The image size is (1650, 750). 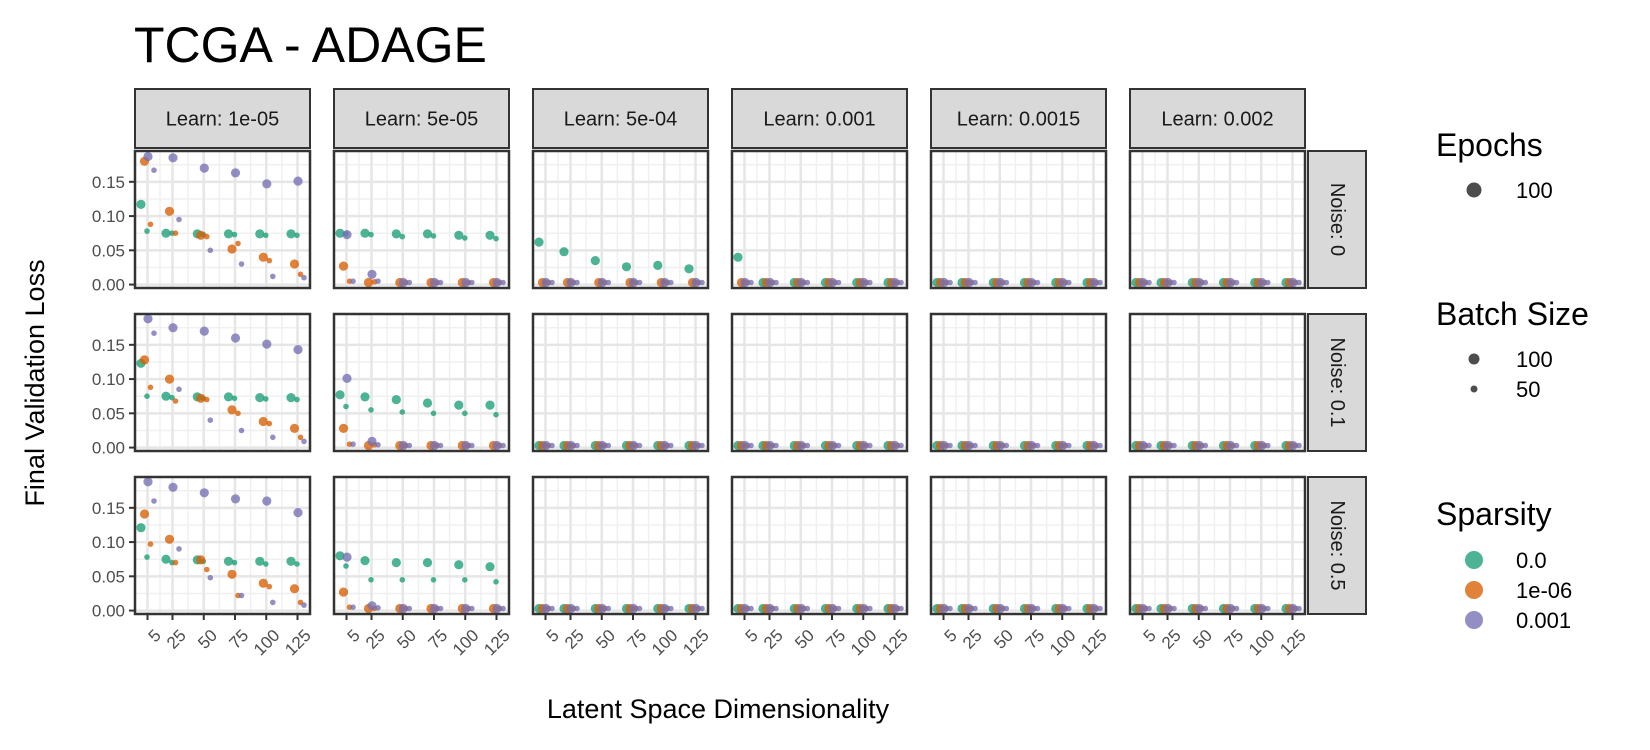 What do you see at coordinates (108, 345) in the screenshot?
I see `y-tick-label: 0.15` at bounding box center [108, 345].